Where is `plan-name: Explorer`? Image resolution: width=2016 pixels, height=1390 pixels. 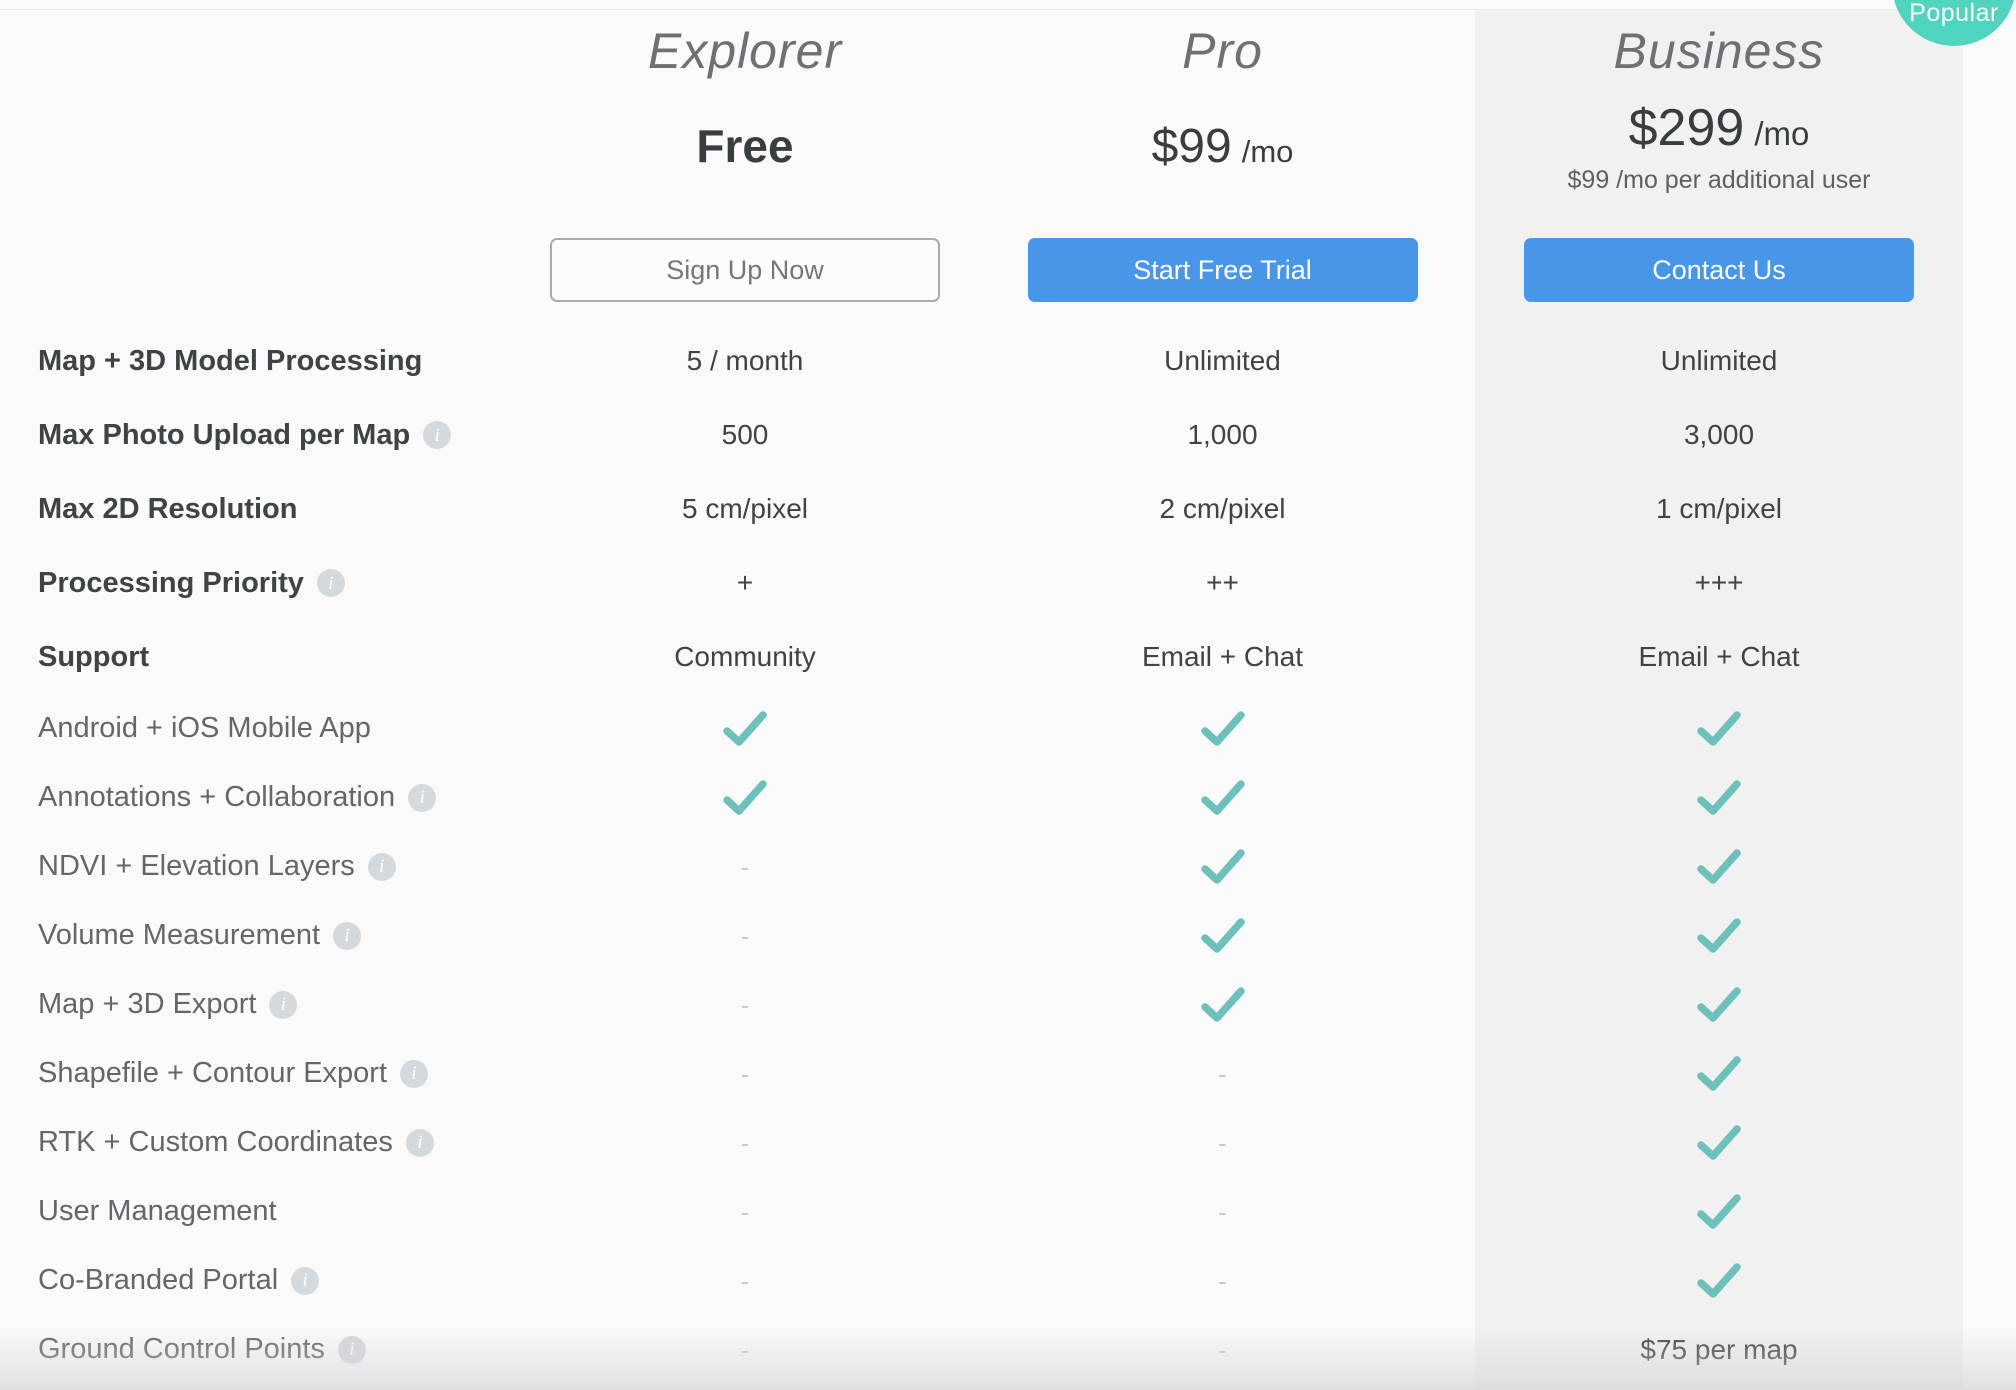 plan-name: Explorer is located at coordinates (745, 51).